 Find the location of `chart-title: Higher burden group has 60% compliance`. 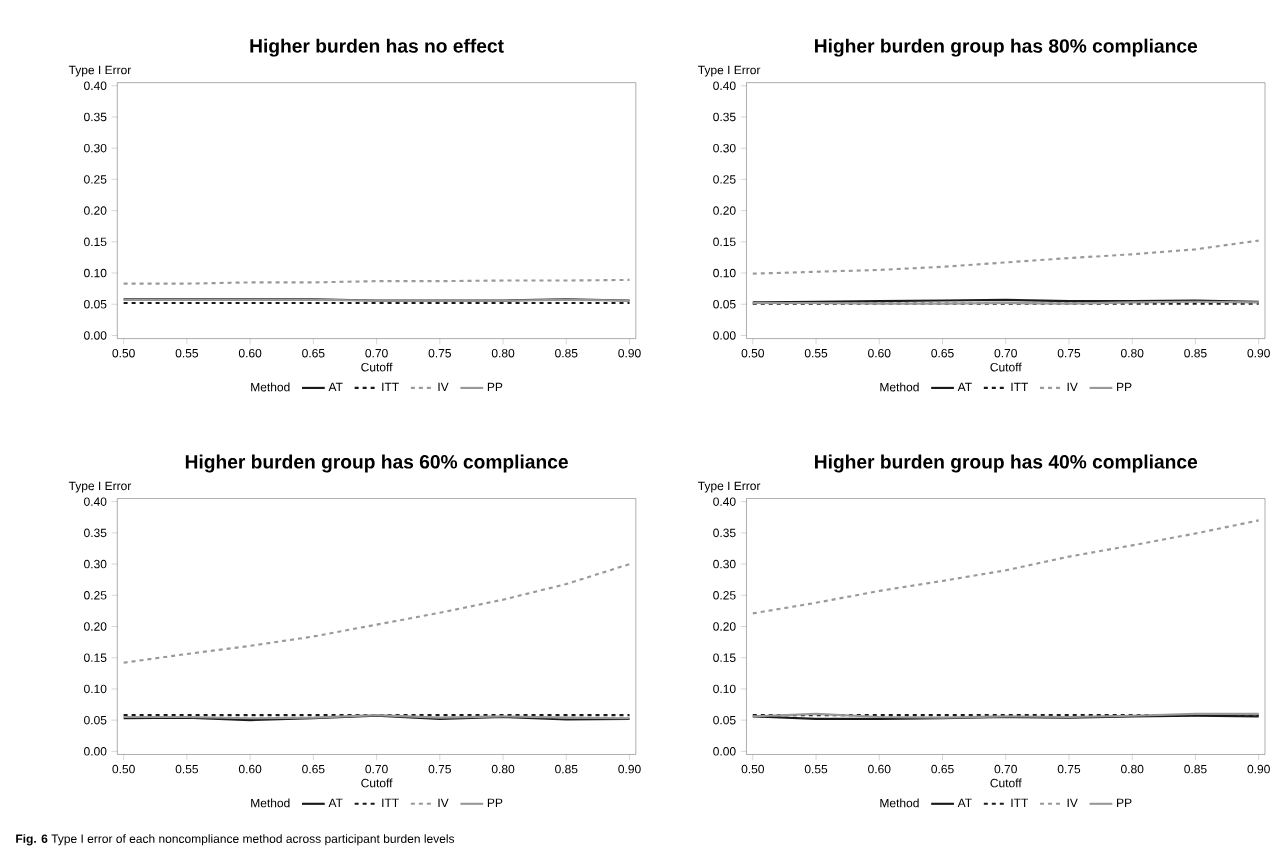

chart-title: Higher burden group has 60% compliance is located at coordinates (376, 463).